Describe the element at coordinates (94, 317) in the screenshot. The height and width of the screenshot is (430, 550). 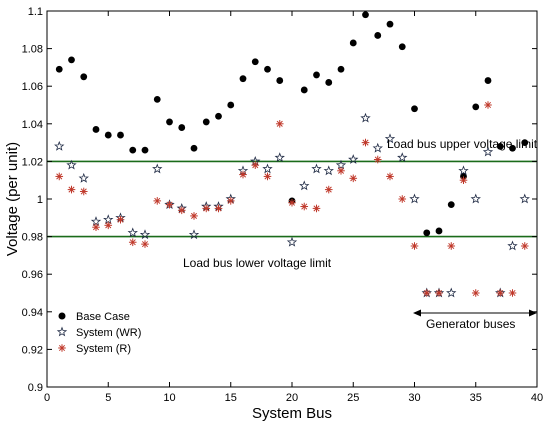
I see `legend-item-base-case: Base Case` at that location.